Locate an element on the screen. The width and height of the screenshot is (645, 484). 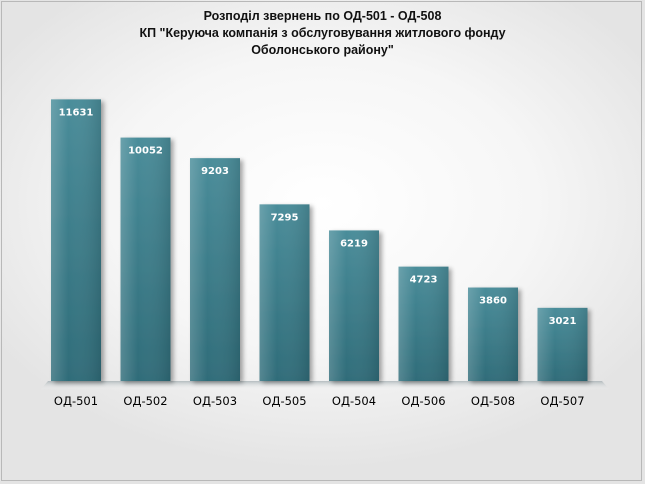
chart-title: Розподіл звернень по ОД-501 - ОД-508 is located at coordinates (322, 16).